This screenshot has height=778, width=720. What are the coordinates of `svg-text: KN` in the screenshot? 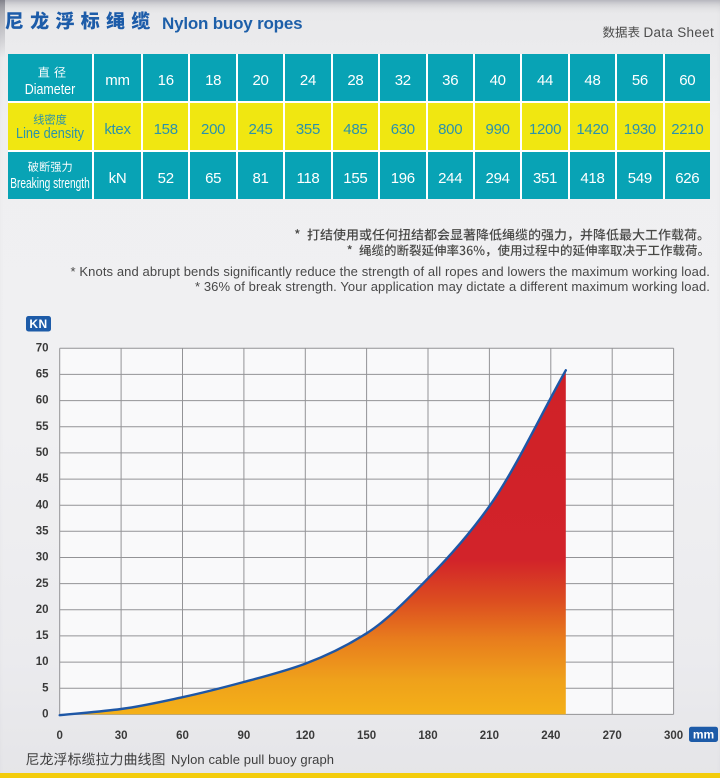 It's located at (38, 324).